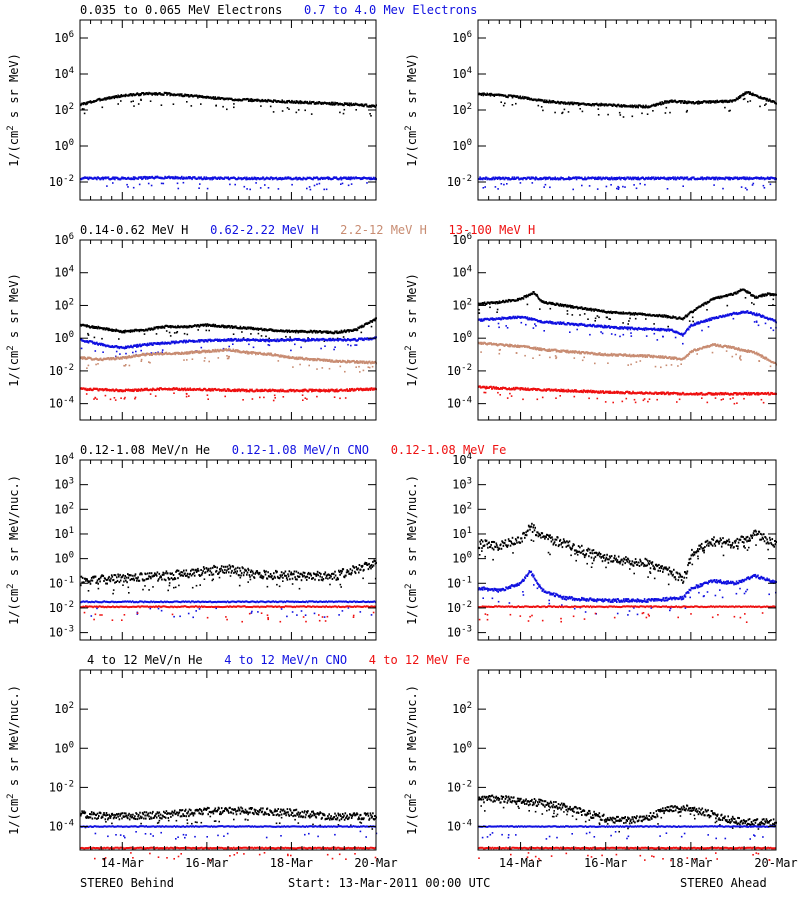 This screenshot has height=900, width=800. What do you see at coordinates (14, 149) in the screenshot?
I see `y-axis-label-part: 1/(cm` at bounding box center [14, 149].